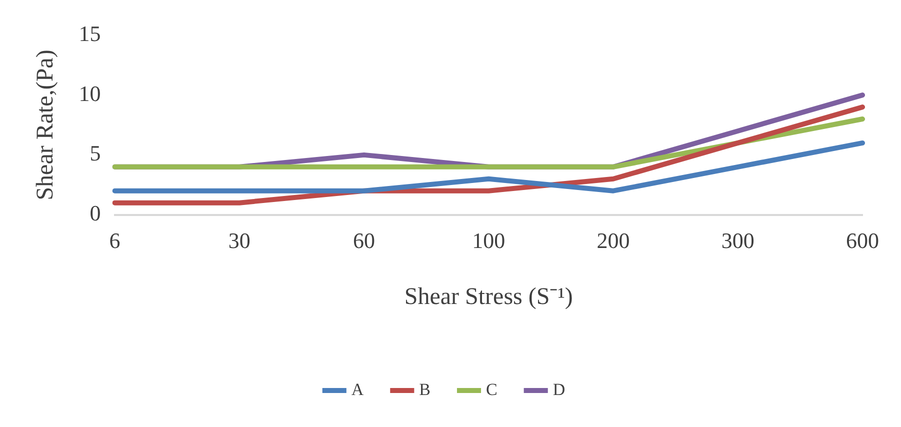 This screenshot has width=901, height=427. What do you see at coordinates (559, 389) in the screenshot?
I see `legend-label: D` at bounding box center [559, 389].